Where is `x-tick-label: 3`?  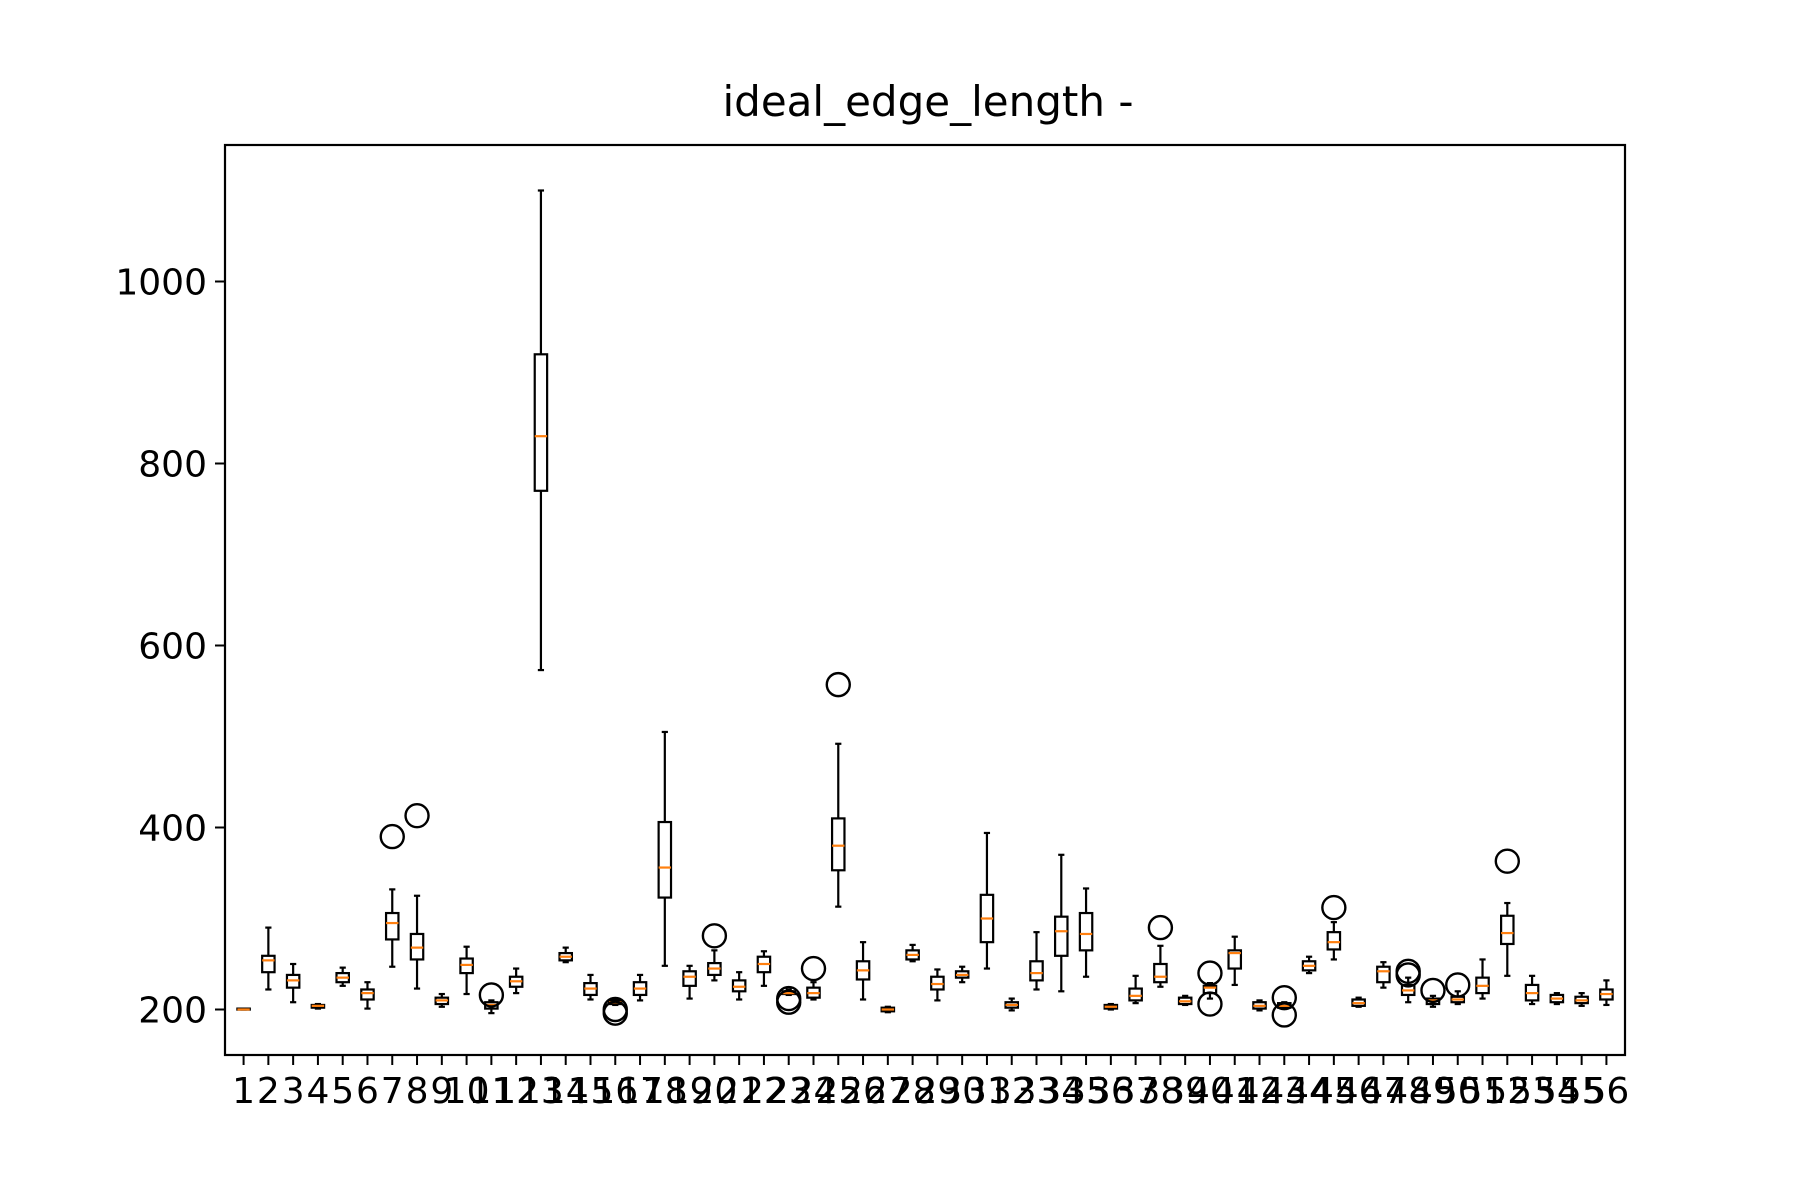
x-tick-label: 3 is located at coordinates (293, 1091).